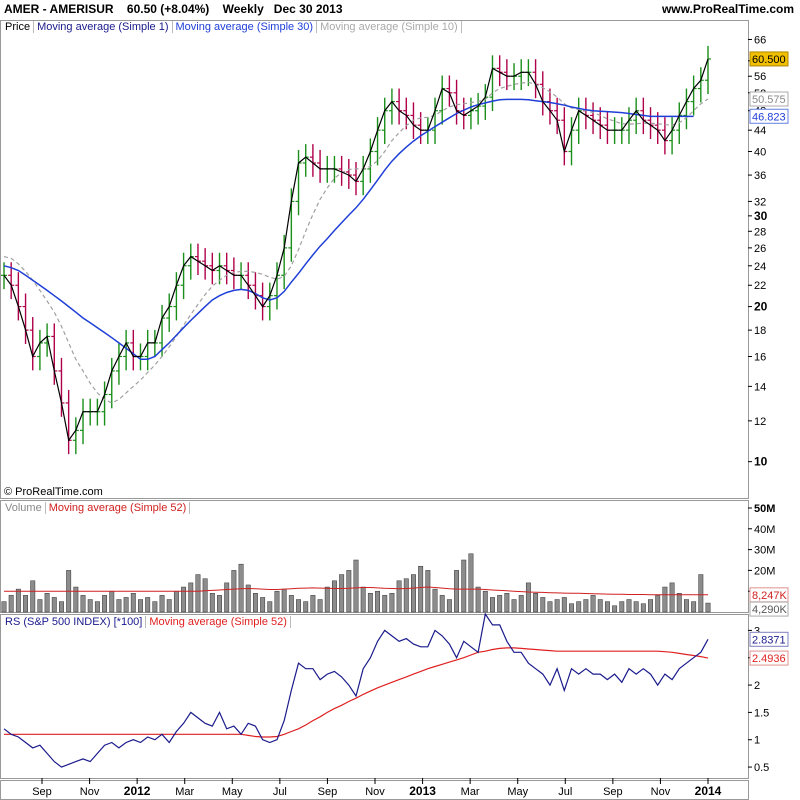  What do you see at coordinates (389, 27) in the screenshot?
I see `legend-ma10: Moving average (Simple 10)` at bounding box center [389, 27].